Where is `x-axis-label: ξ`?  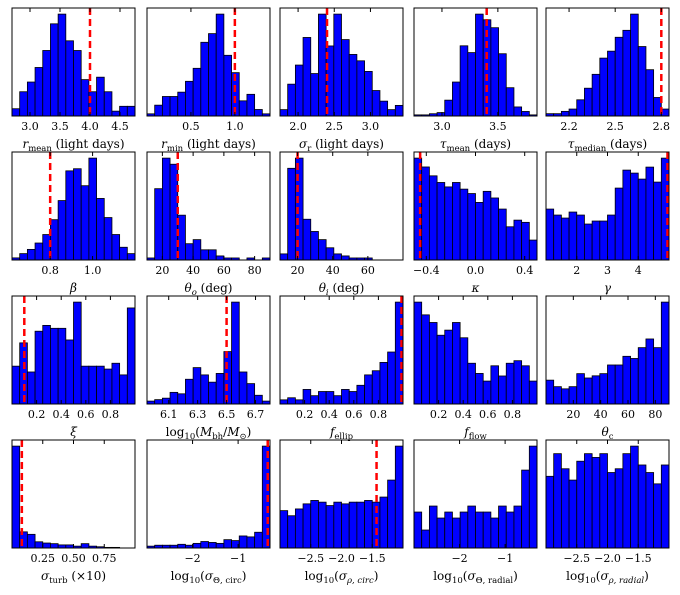
x-axis-label: ξ is located at coordinates (74, 432).